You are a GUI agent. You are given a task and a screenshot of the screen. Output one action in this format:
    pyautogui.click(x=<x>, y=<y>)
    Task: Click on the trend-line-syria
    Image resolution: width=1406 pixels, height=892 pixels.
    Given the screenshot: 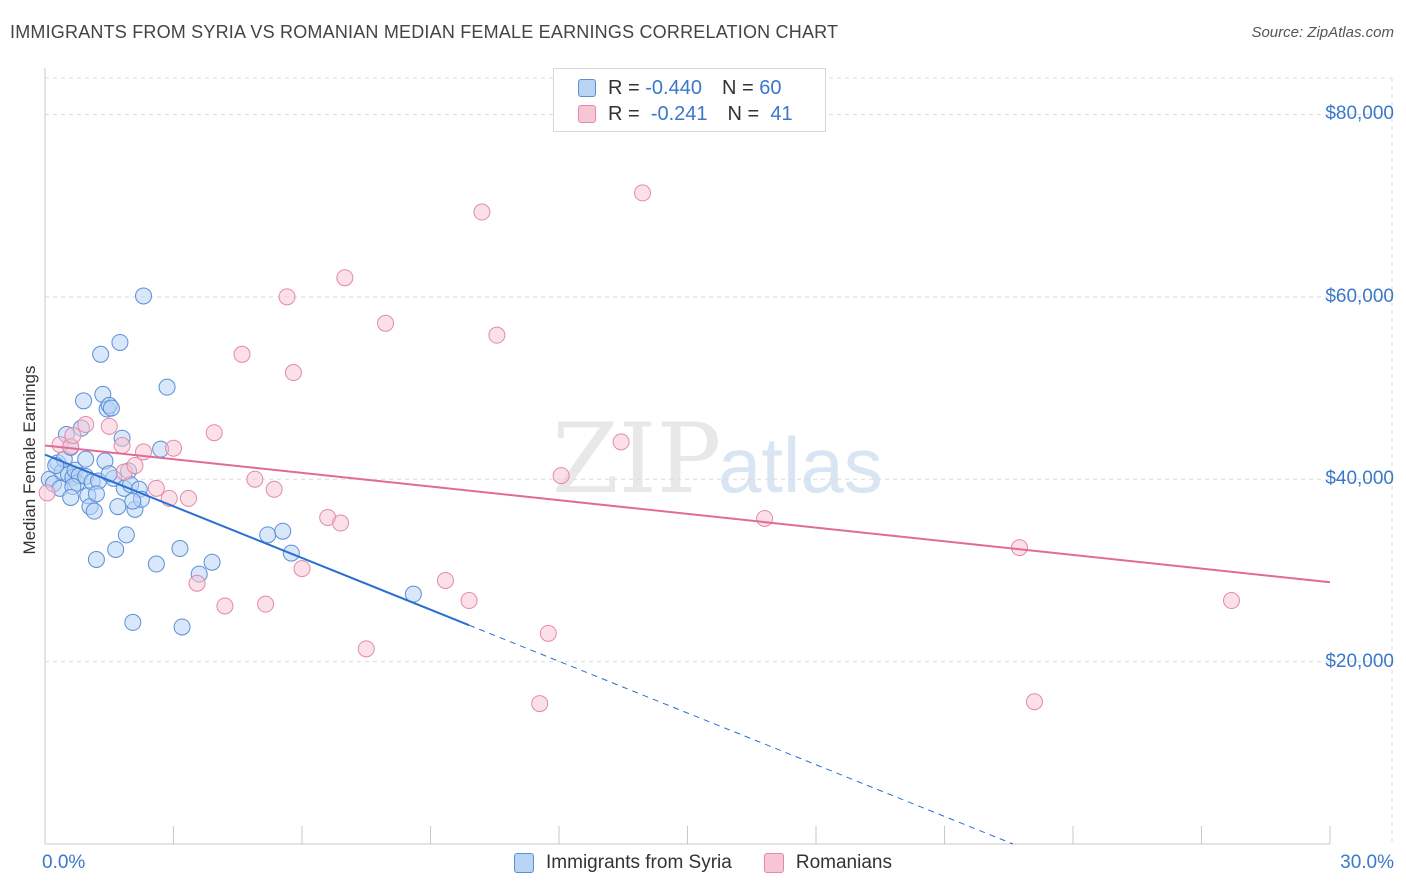 What is the action you would take?
    pyautogui.click(x=257, y=540)
    